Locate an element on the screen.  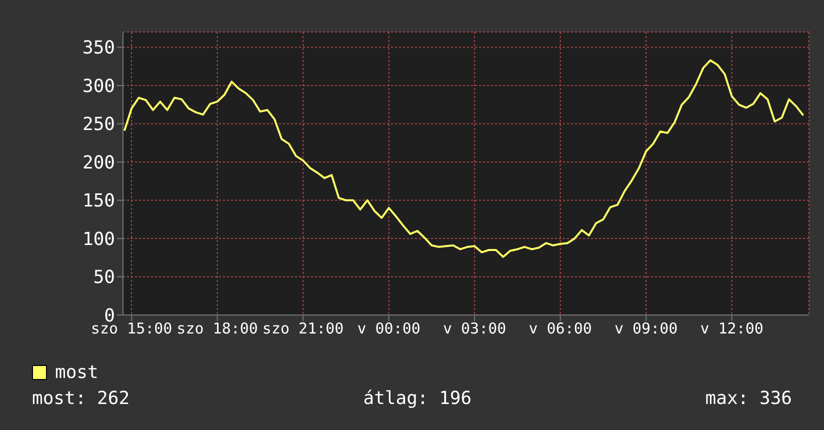
y-tick-label: 300 is located at coordinates (98, 86).